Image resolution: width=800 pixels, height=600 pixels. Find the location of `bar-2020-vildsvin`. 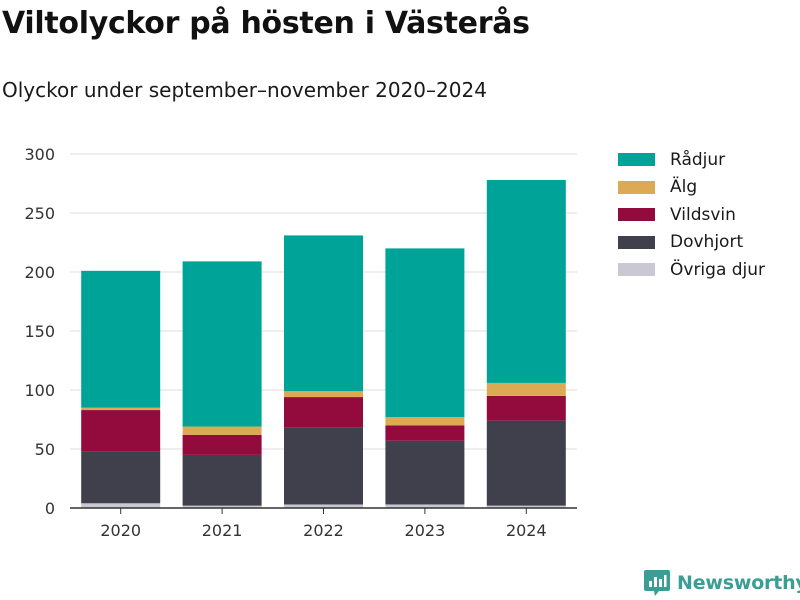

bar-2020-vildsvin is located at coordinates (121, 431).